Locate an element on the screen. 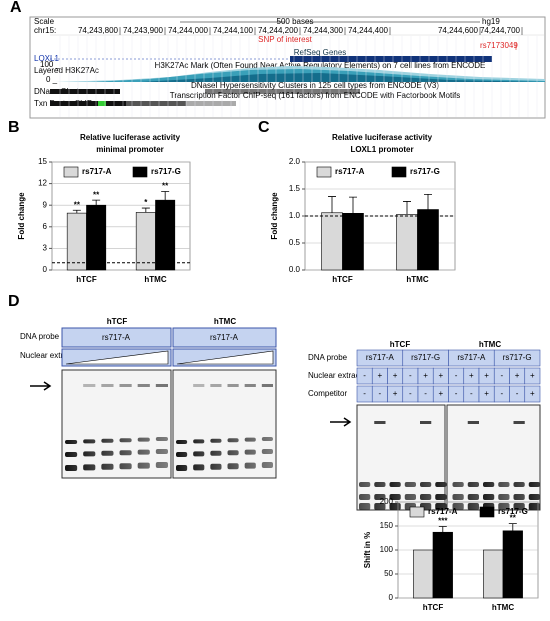 The image size is (550, 621). coordinate: 74,244,700 is located at coordinates (500, 30).